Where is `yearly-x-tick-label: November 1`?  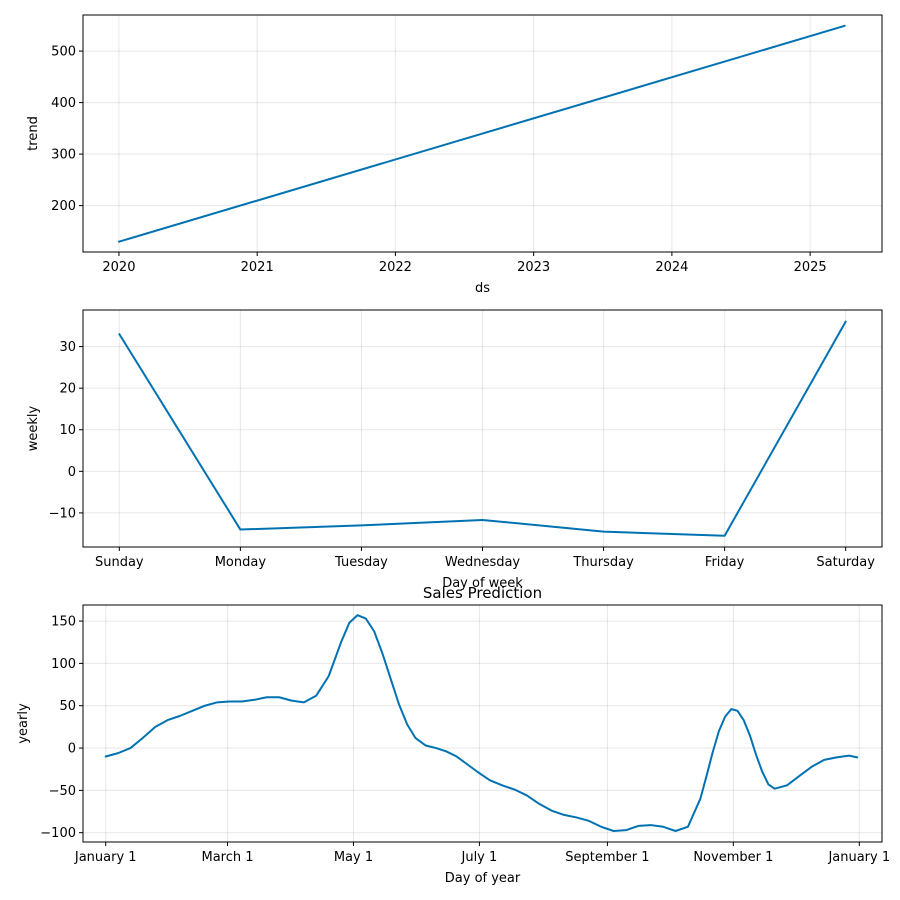
yearly-x-tick-label: November 1 is located at coordinates (733, 857).